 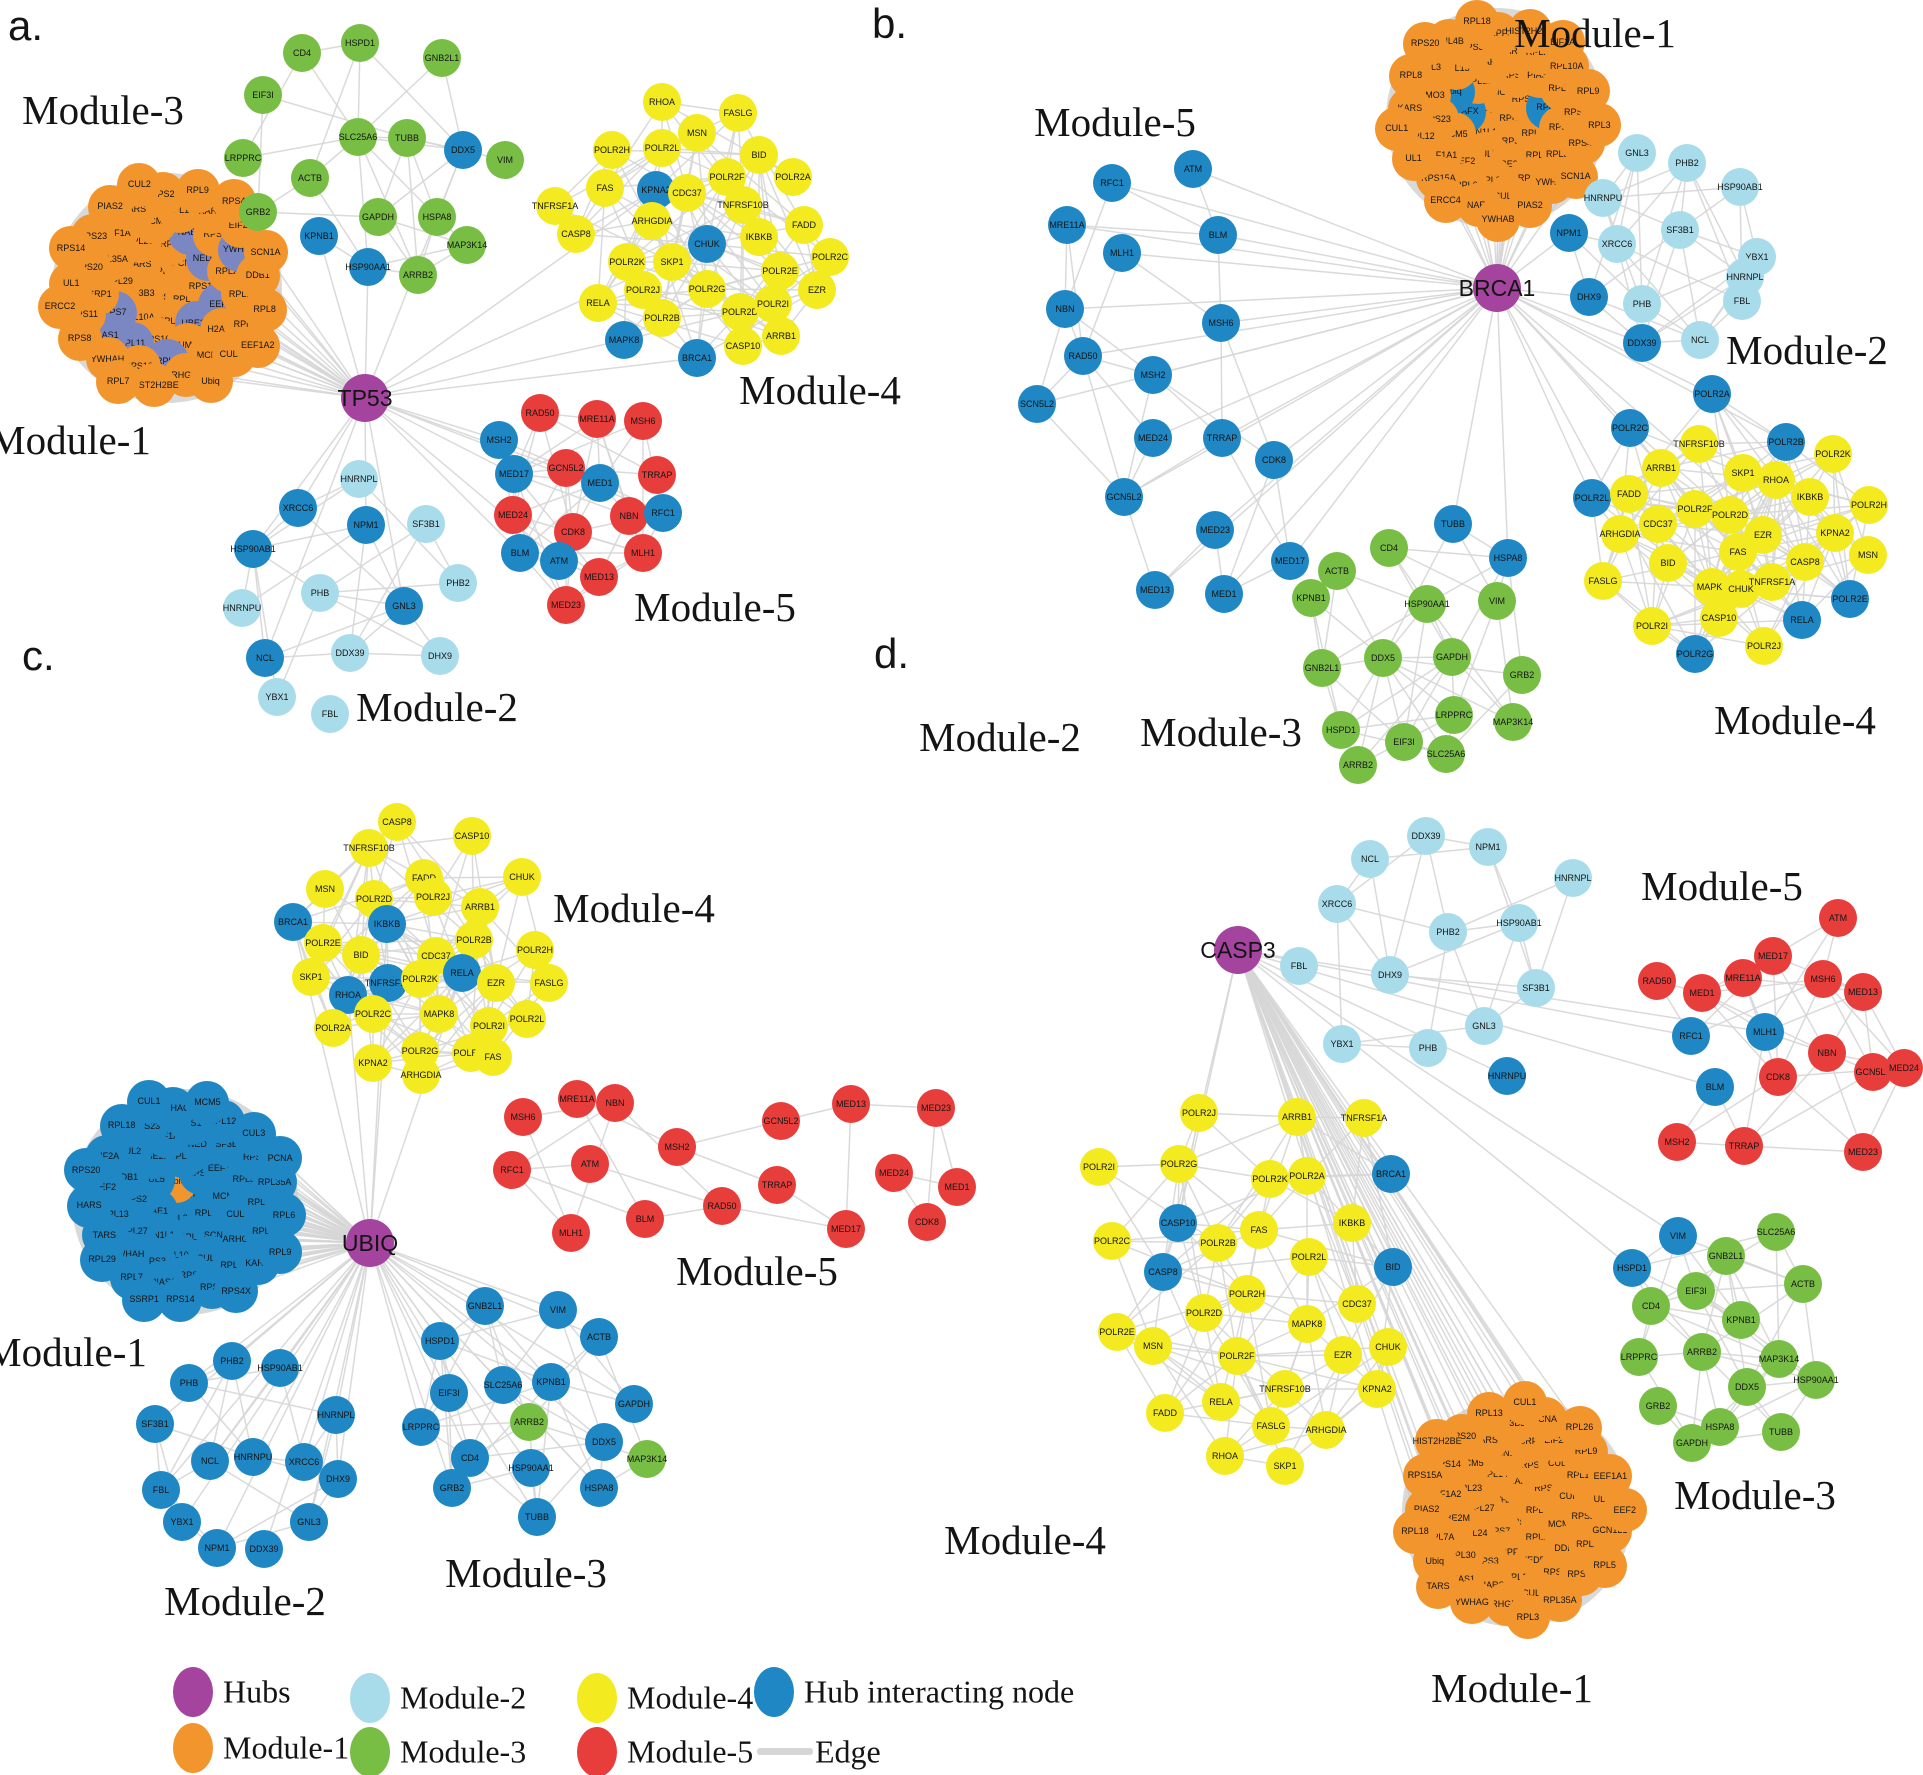 I want to click on gene-node: POLR2D, so click(x=1730, y=515).